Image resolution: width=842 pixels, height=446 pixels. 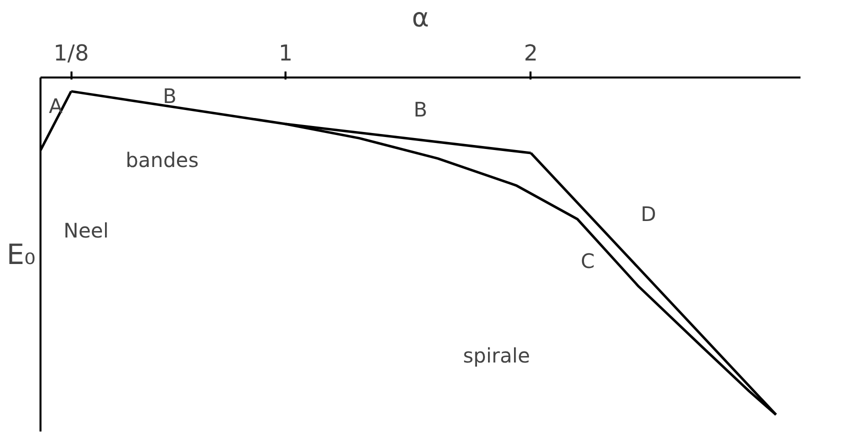 I want to click on x-tick-label: 1/8, so click(x=71, y=54).